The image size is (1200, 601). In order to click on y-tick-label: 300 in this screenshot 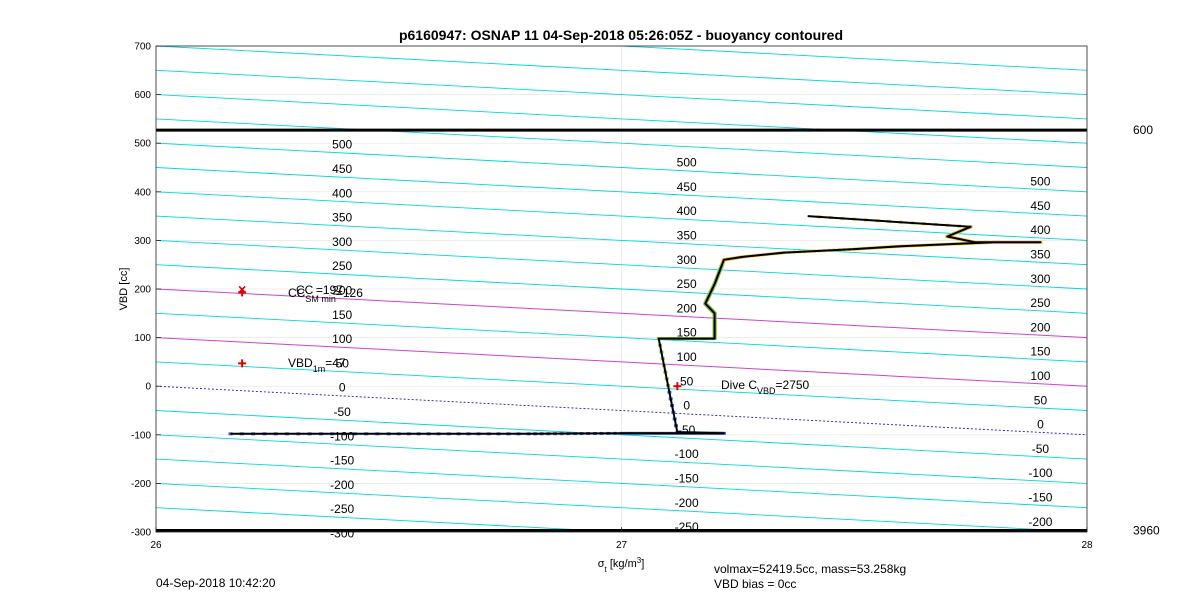, I will do `click(142, 241)`.